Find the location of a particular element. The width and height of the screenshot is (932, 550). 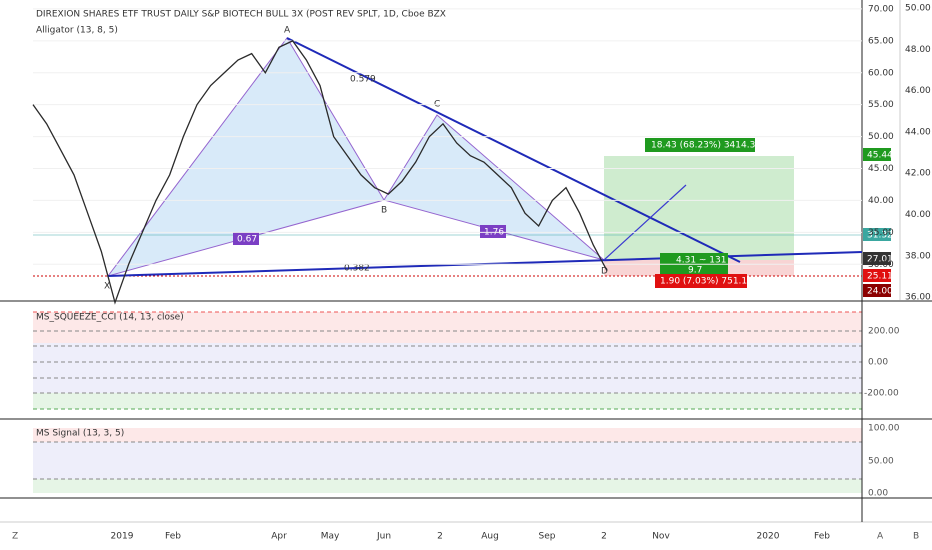

y2-tick-label: 48.00 is located at coordinates (918, 50).